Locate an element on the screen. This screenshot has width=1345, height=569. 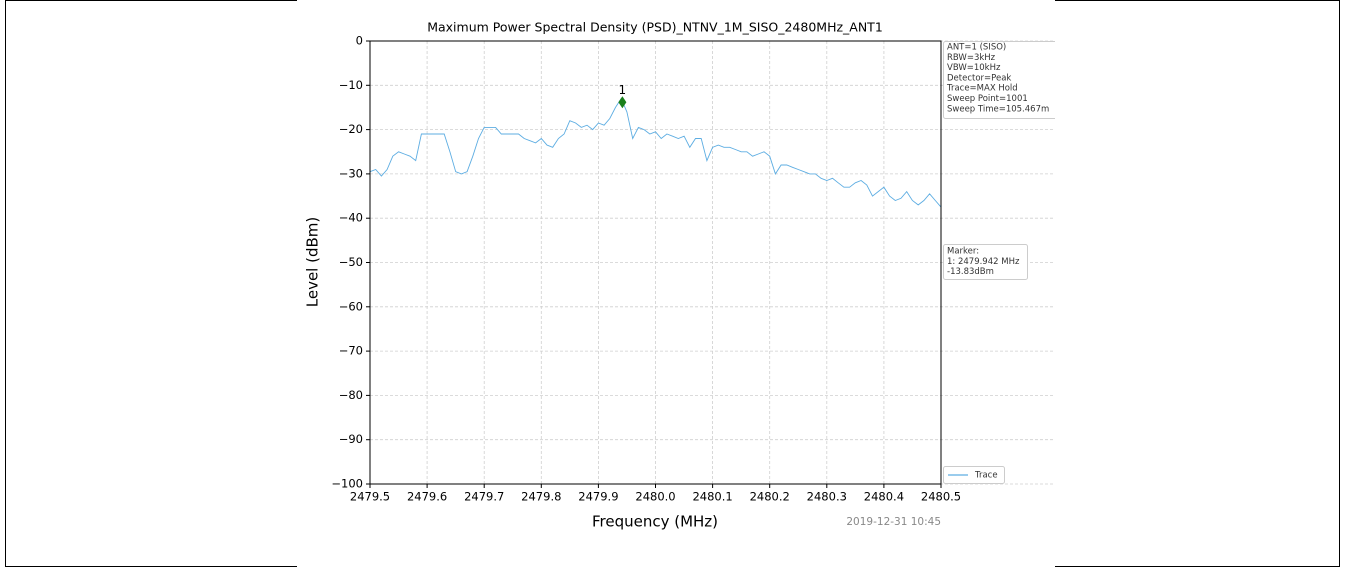
legend-label: Trace is located at coordinates (986, 476).